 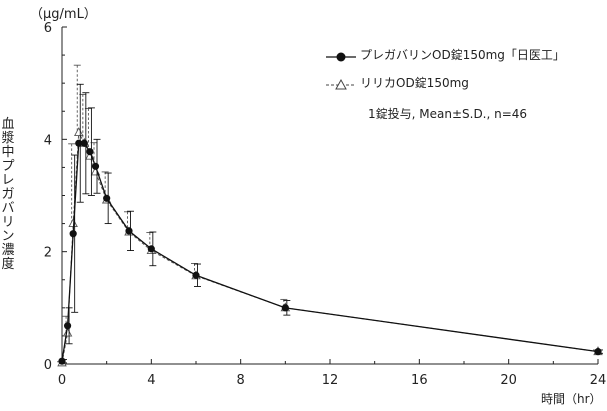 What do you see at coordinates (571, 399) in the screenshot?
I see `x-axis-label: 時間（hr）` at bounding box center [571, 399].